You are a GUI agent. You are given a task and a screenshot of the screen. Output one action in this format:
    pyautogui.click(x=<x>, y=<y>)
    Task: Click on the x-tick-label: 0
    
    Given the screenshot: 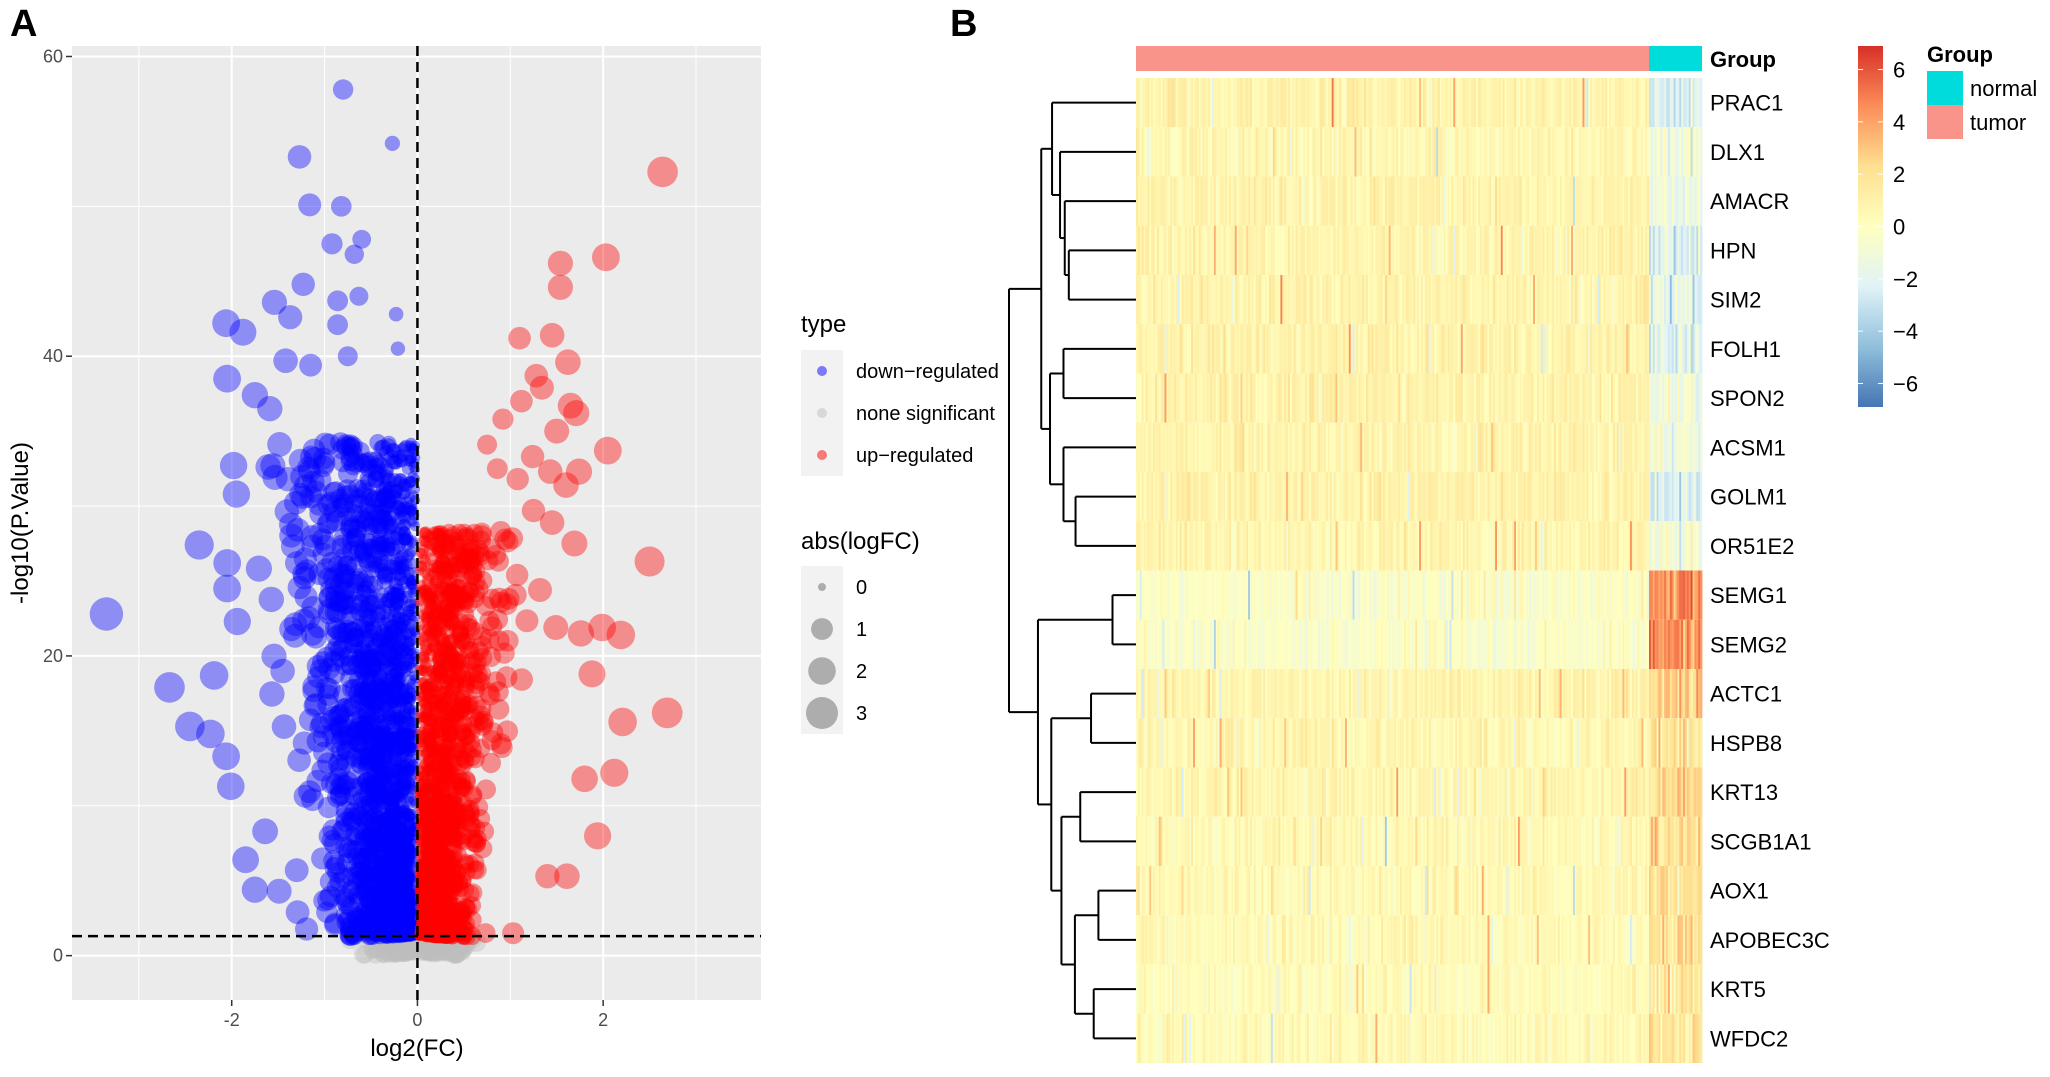 What is the action you would take?
    pyautogui.click(x=417, y=1020)
    